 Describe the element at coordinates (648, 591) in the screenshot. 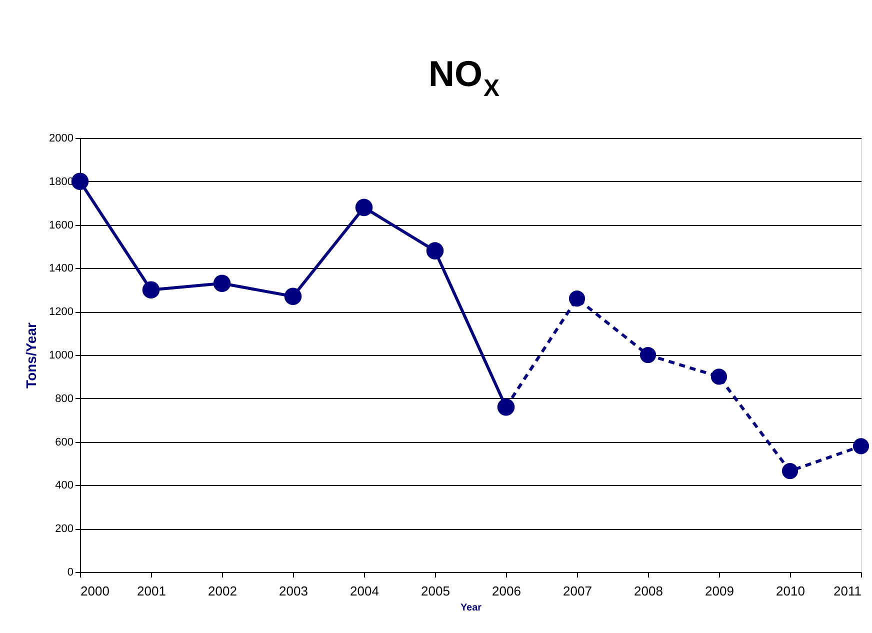

I see `x-tick-label: 2008` at that location.